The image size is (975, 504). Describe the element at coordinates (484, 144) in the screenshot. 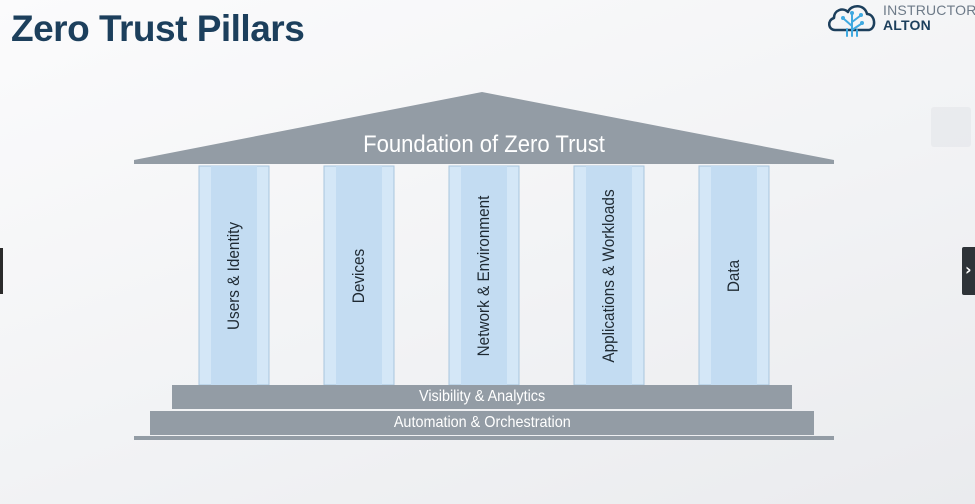

I see `roof-label: Foundation of Zero Trust` at that location.